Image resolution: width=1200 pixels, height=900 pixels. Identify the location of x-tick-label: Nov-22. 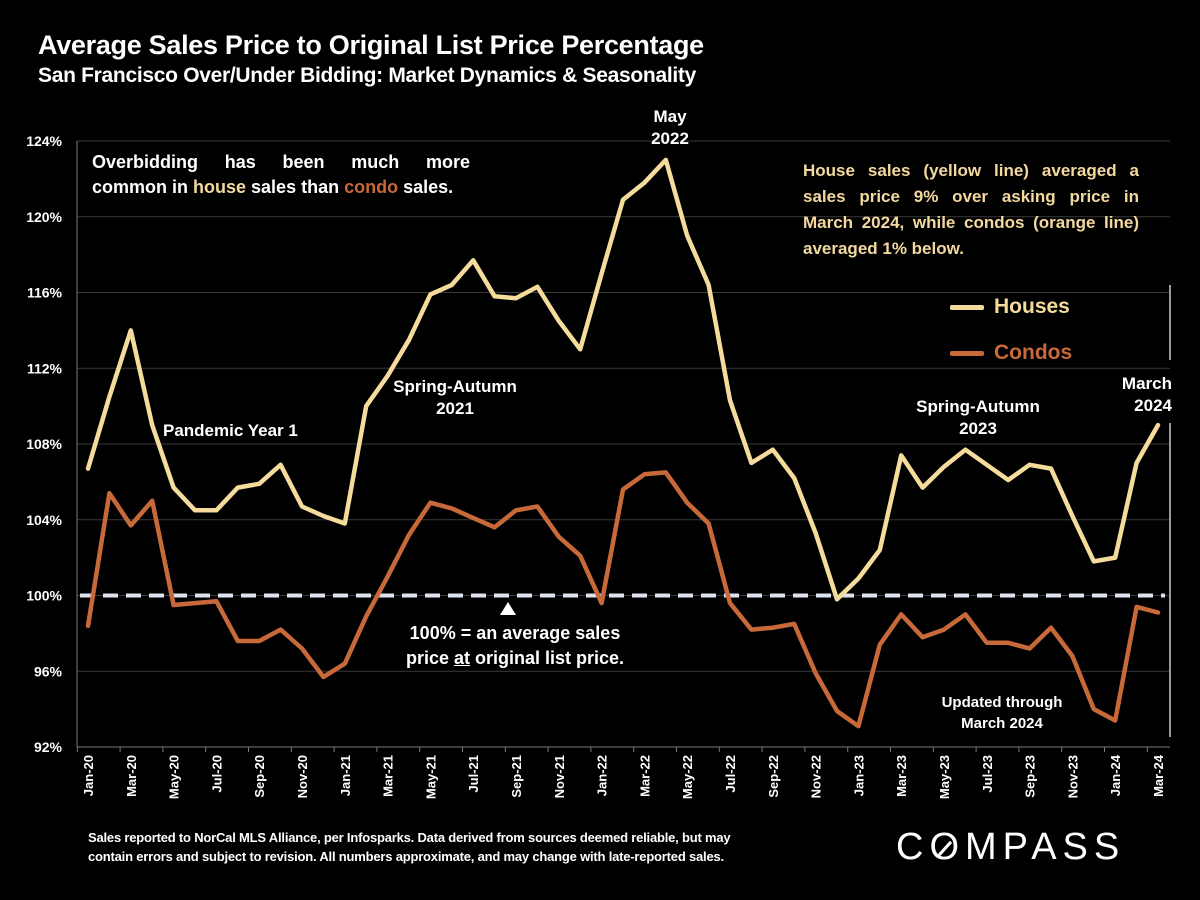
(816, 776).